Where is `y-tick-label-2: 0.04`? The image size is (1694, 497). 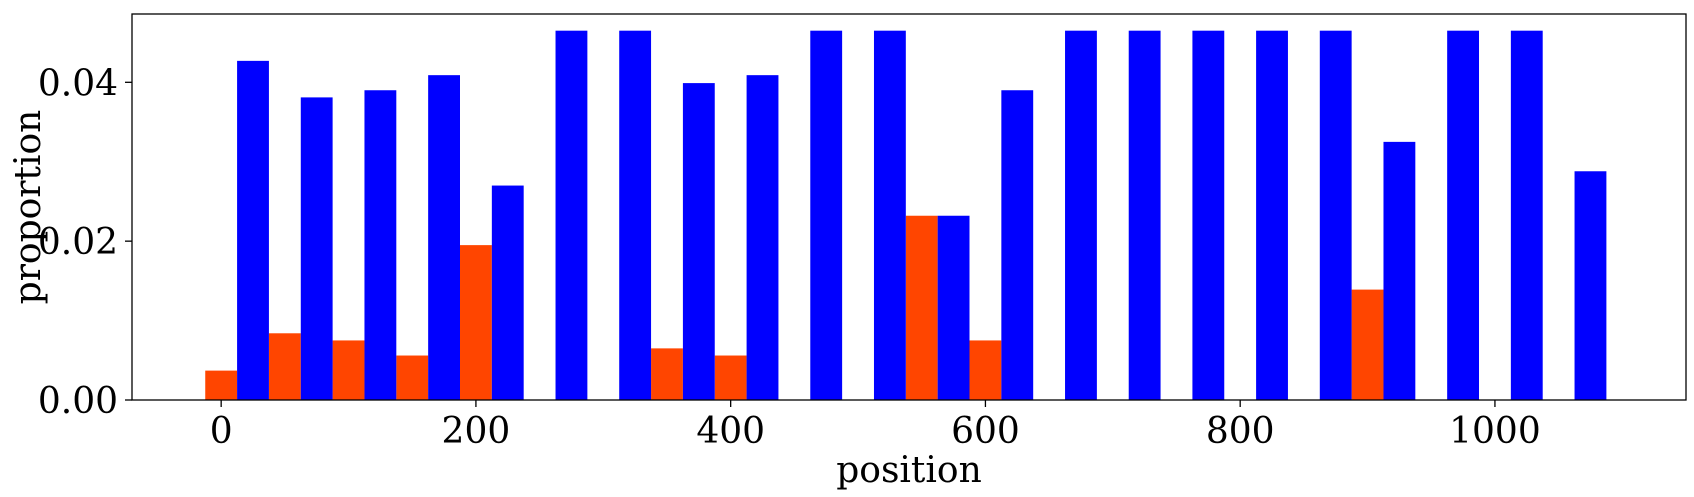
y-tick-label-2: 0.04 is located at coordinates (78, 83).